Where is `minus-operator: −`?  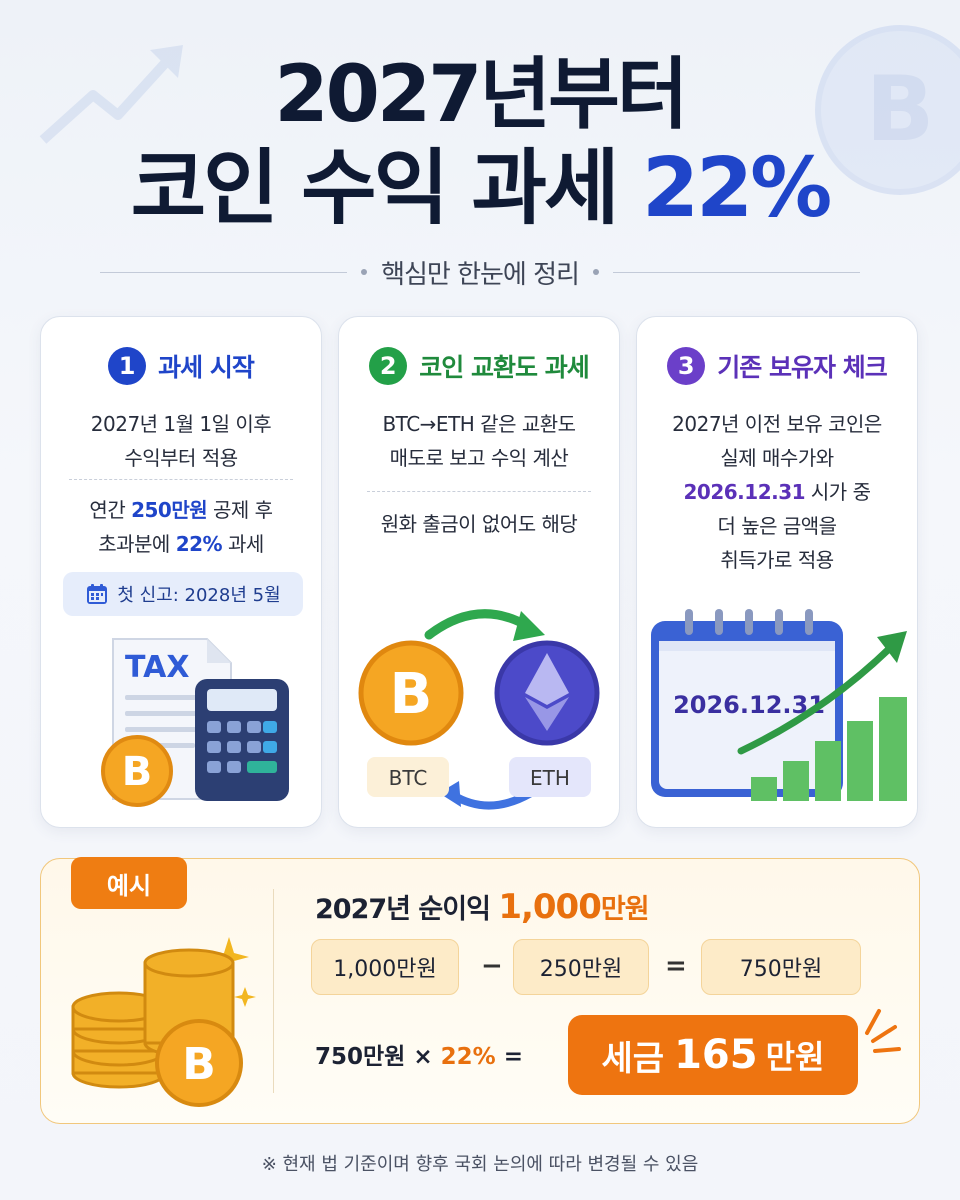 minus-operator: − is located at coordinates (492, 966).